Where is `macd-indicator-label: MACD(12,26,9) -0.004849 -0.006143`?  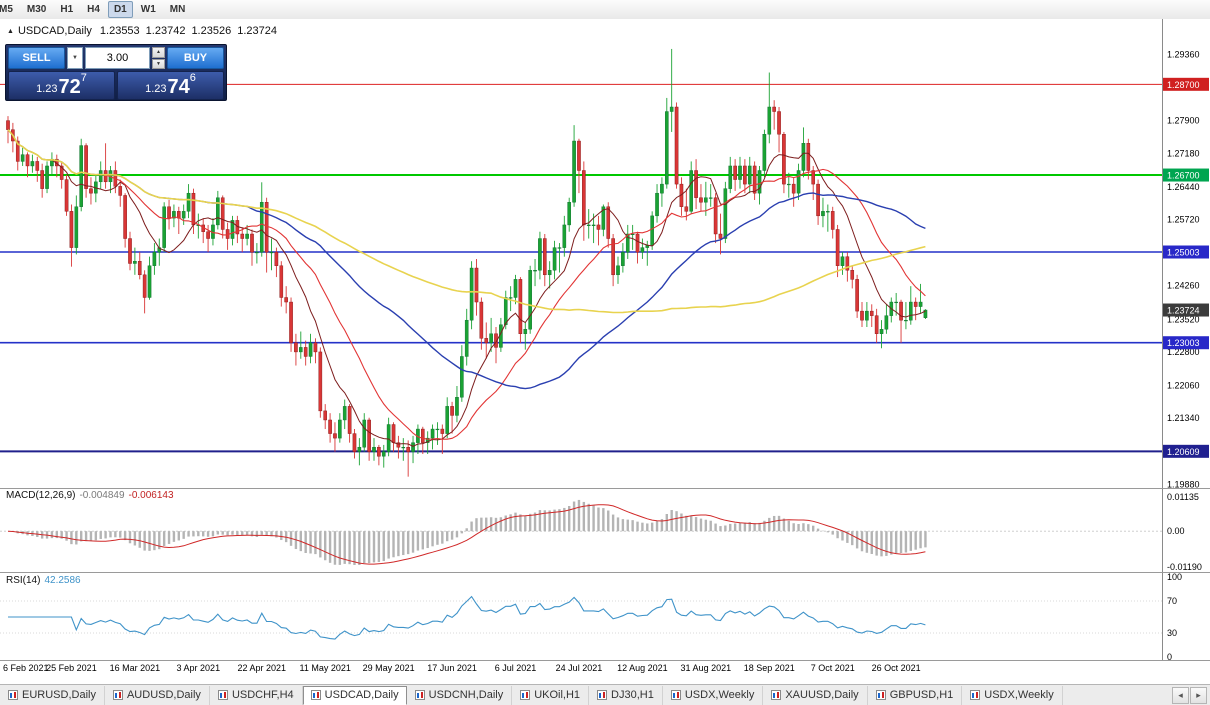
macd-indicator-label: MACD(12,26,9) -0.004849 -0.006143 is located at coordinates (90, 495).